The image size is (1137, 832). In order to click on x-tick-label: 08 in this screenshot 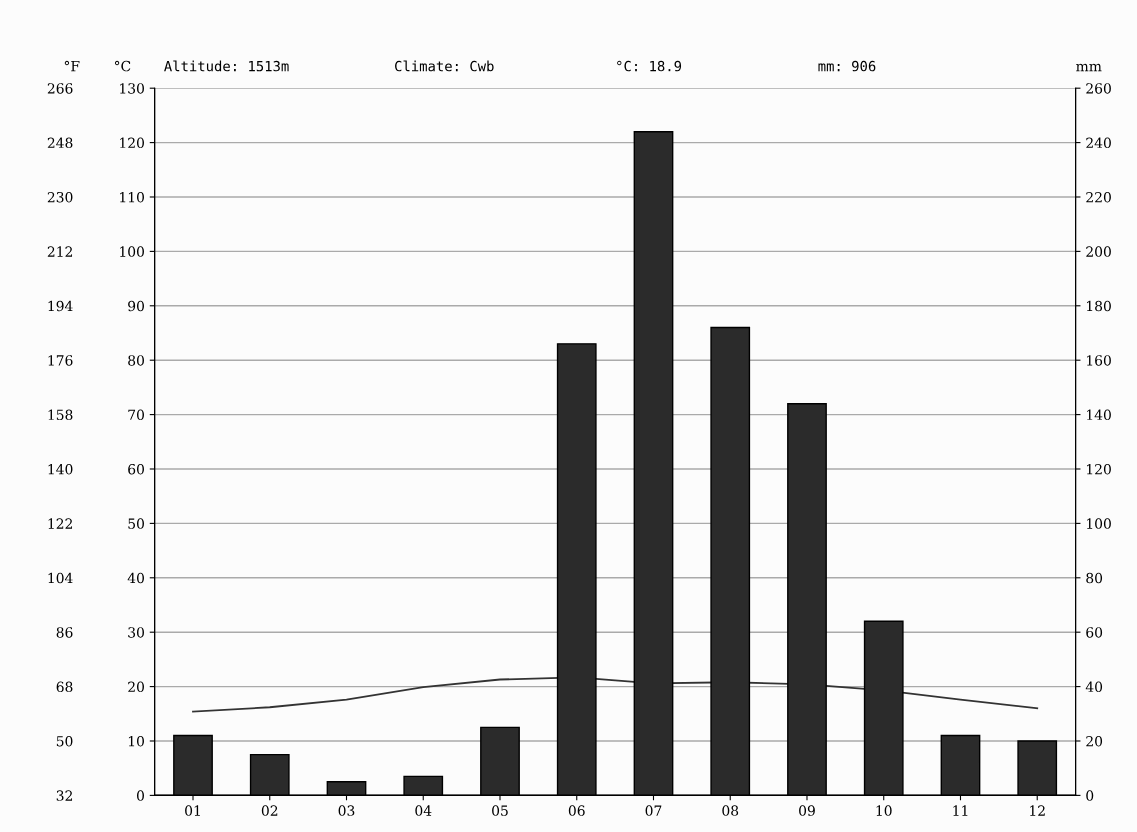, I will do `click(730, 810)`.